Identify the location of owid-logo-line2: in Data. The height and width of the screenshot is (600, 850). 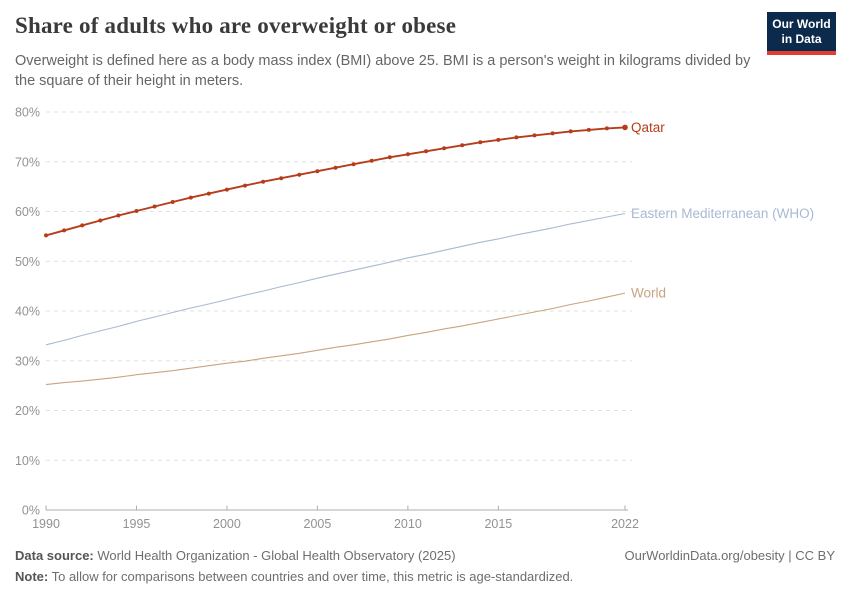
(801, 38).